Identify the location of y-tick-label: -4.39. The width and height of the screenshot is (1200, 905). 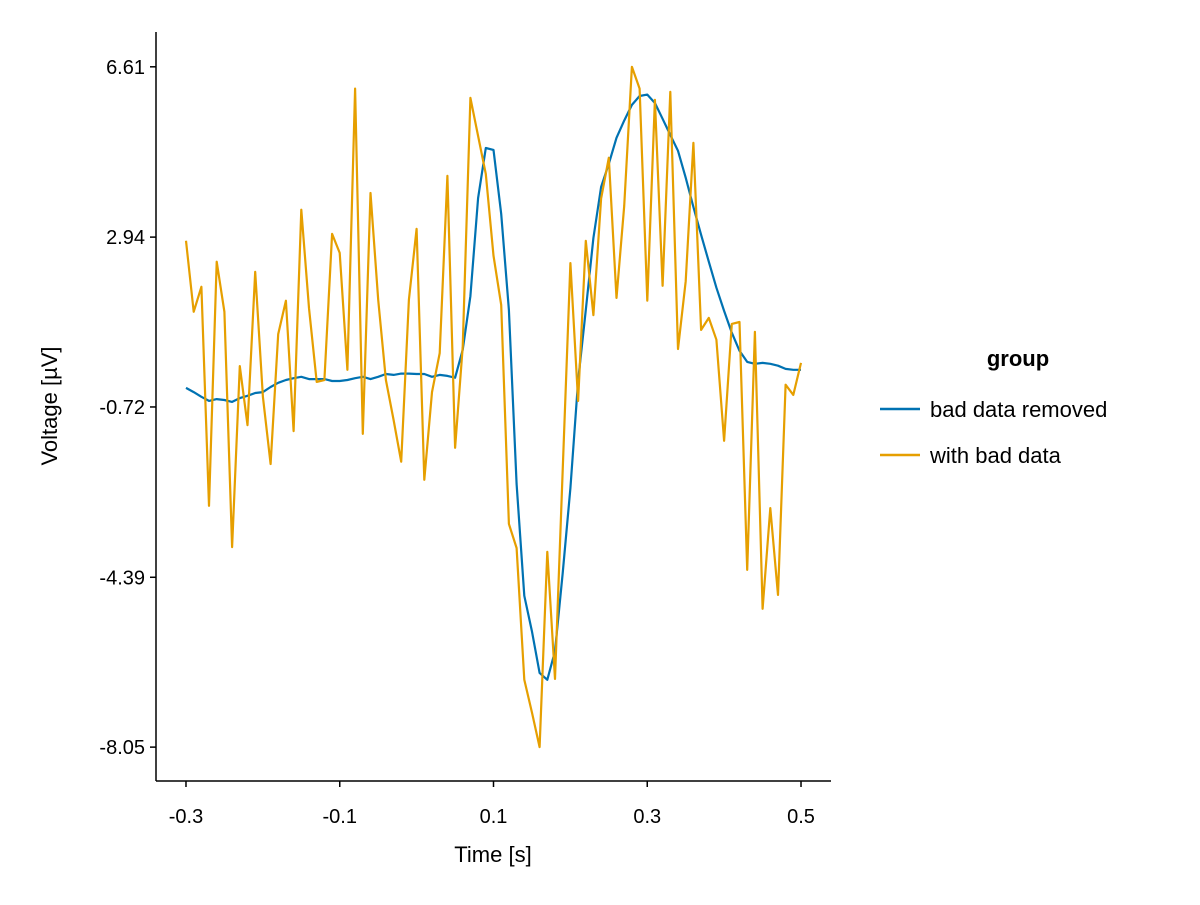
(122, 578).